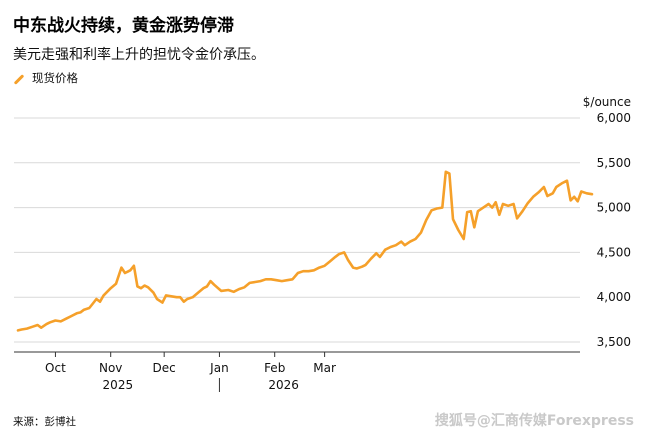  I want to click on y-tick-label: 5,500, so click(614, 163).